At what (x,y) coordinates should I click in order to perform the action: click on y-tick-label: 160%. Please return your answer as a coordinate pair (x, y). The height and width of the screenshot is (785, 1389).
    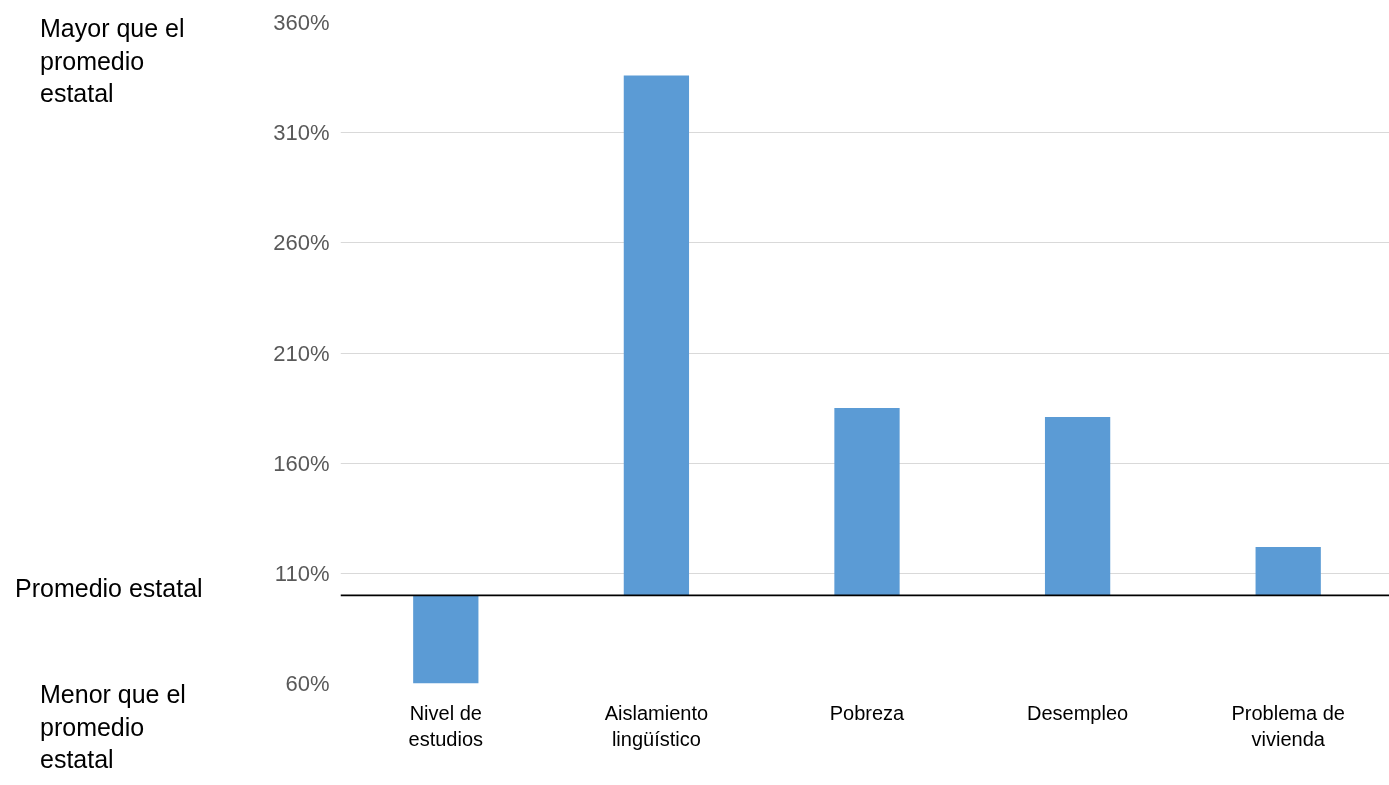
    Looking at the image, I should click on (301, 463).